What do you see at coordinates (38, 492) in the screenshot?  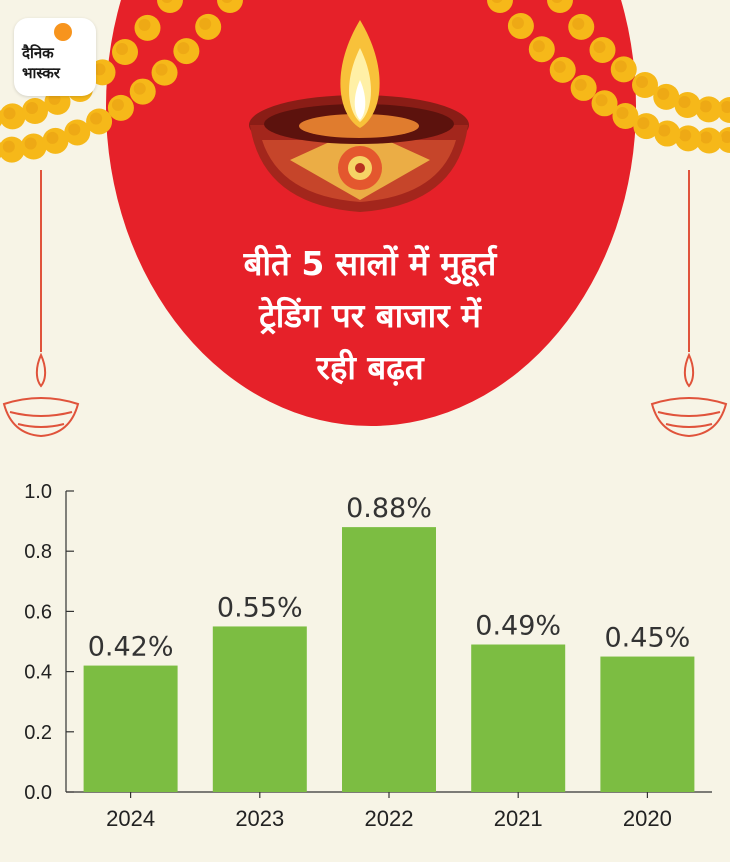 I see `y-tick-label: 1.0` at bounding box center [38, 492].